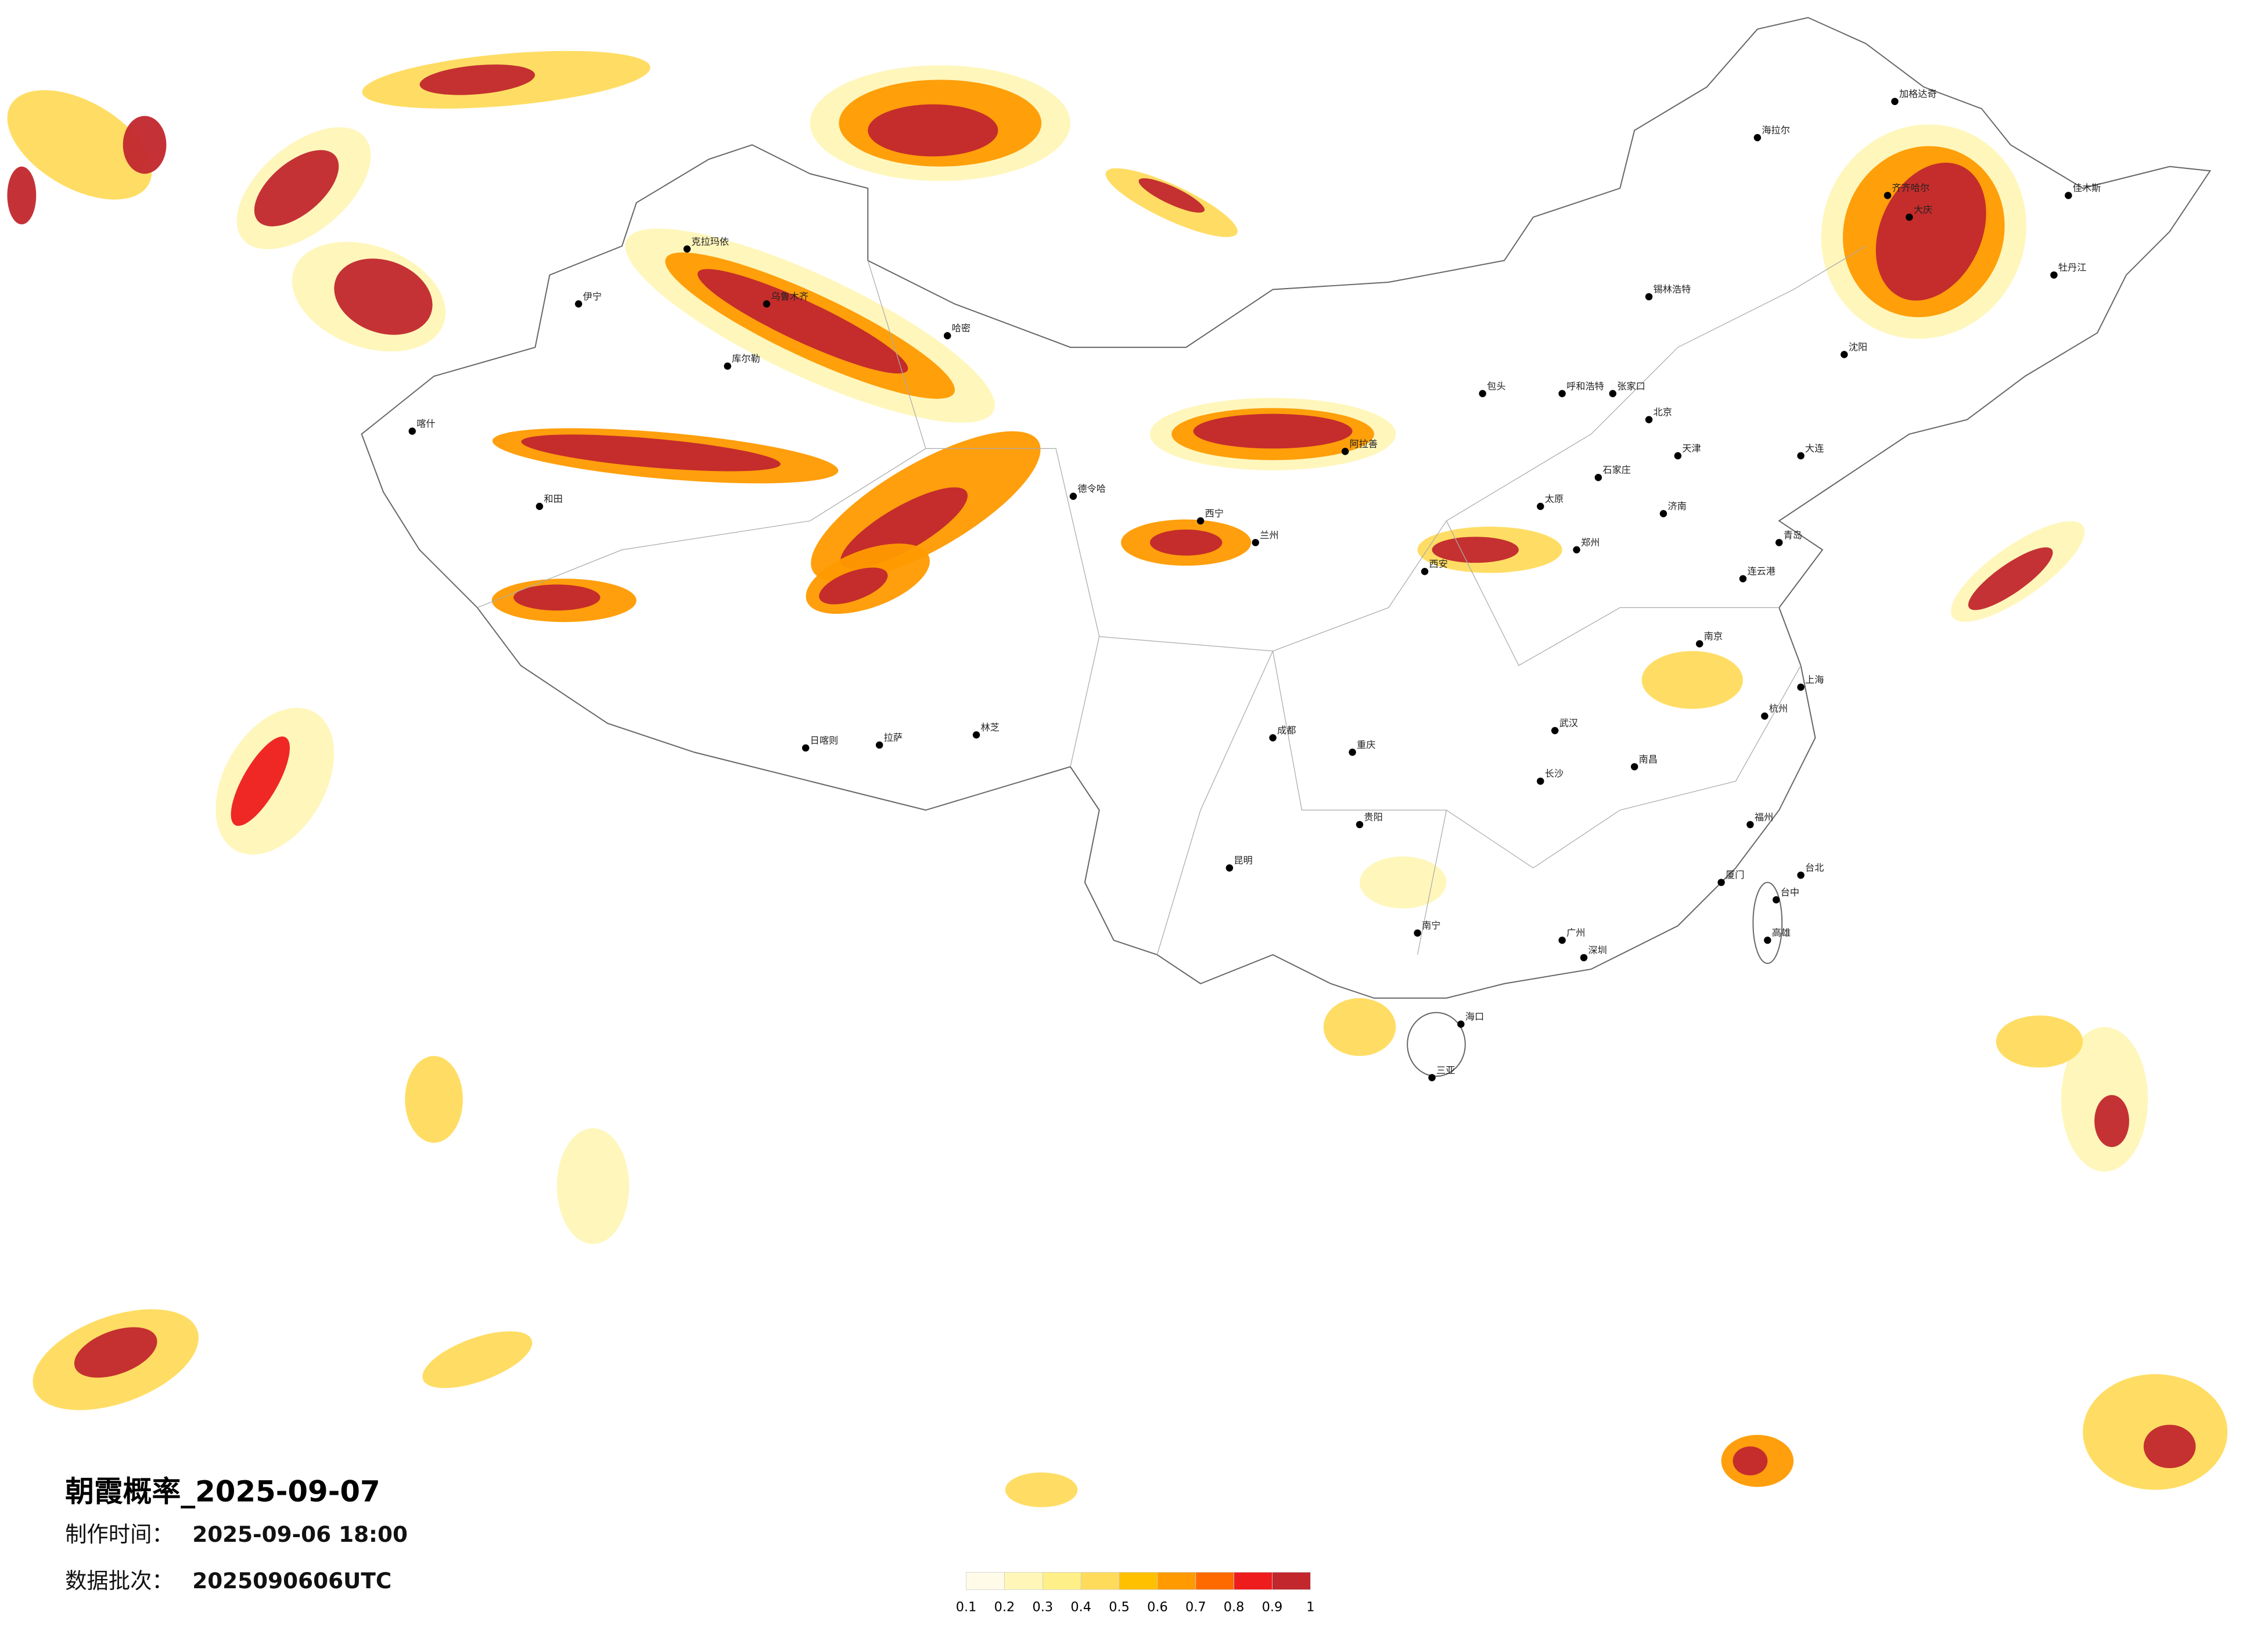 The height and width of the screenshot is (1626, 2268). Describe the element at coordinates (1214, 513) in the screenshot. I see `city-label: 西宁` at that location.